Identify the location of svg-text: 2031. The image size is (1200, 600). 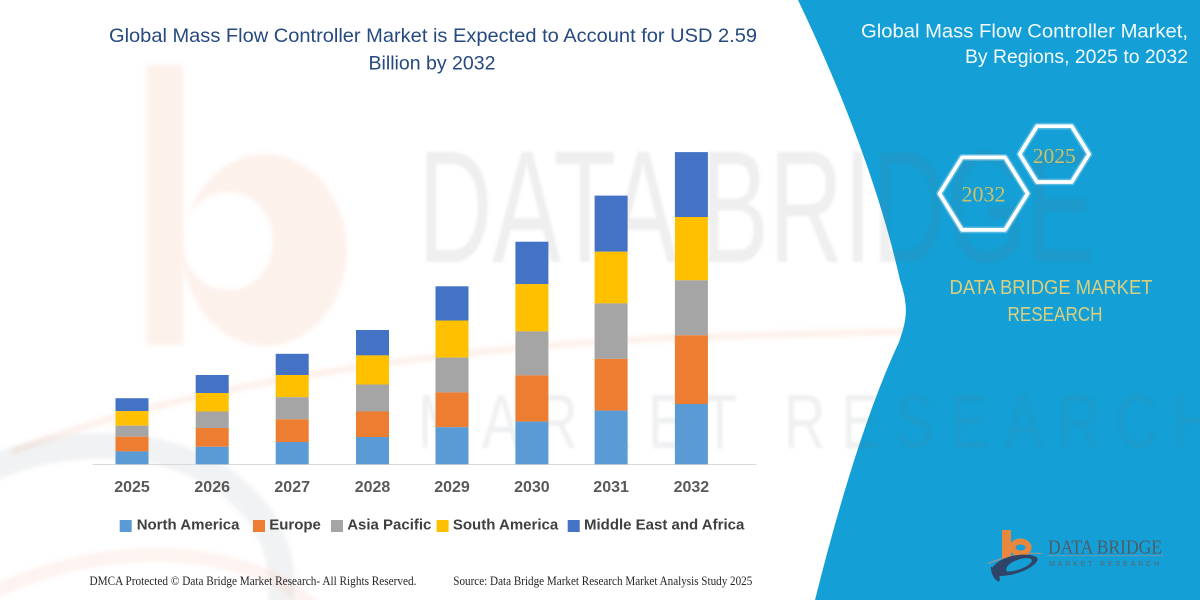
(611, 487).